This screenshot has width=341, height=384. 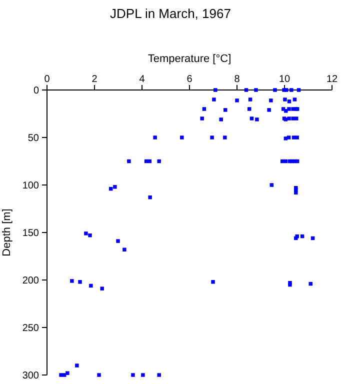 I want to click on y-tick-label: 50, so click(x=34, y=138).